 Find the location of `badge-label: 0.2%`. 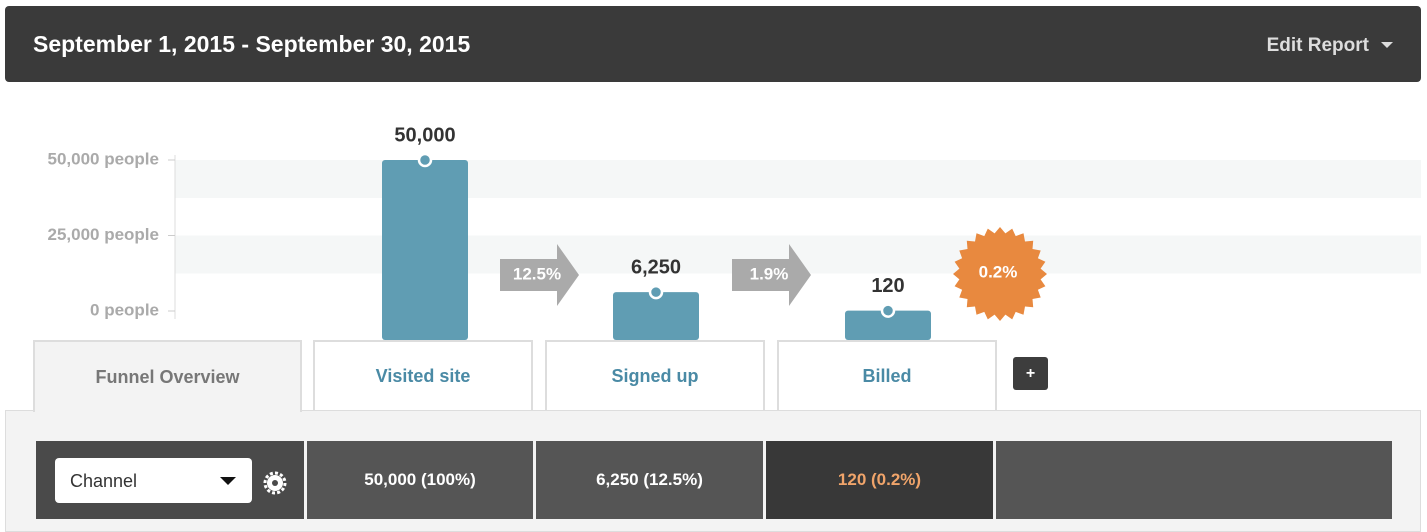

badge-label: 0.2% is located at coordinates (998, 271).